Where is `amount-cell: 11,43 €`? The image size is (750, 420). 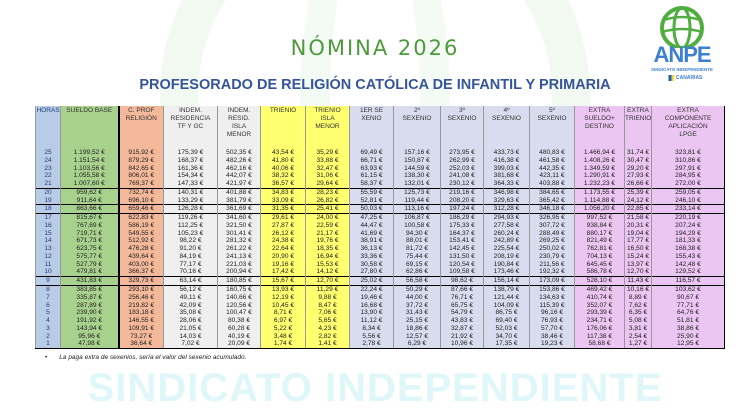
amount-cell: 11,43 € is located at coordinates (638, 281).